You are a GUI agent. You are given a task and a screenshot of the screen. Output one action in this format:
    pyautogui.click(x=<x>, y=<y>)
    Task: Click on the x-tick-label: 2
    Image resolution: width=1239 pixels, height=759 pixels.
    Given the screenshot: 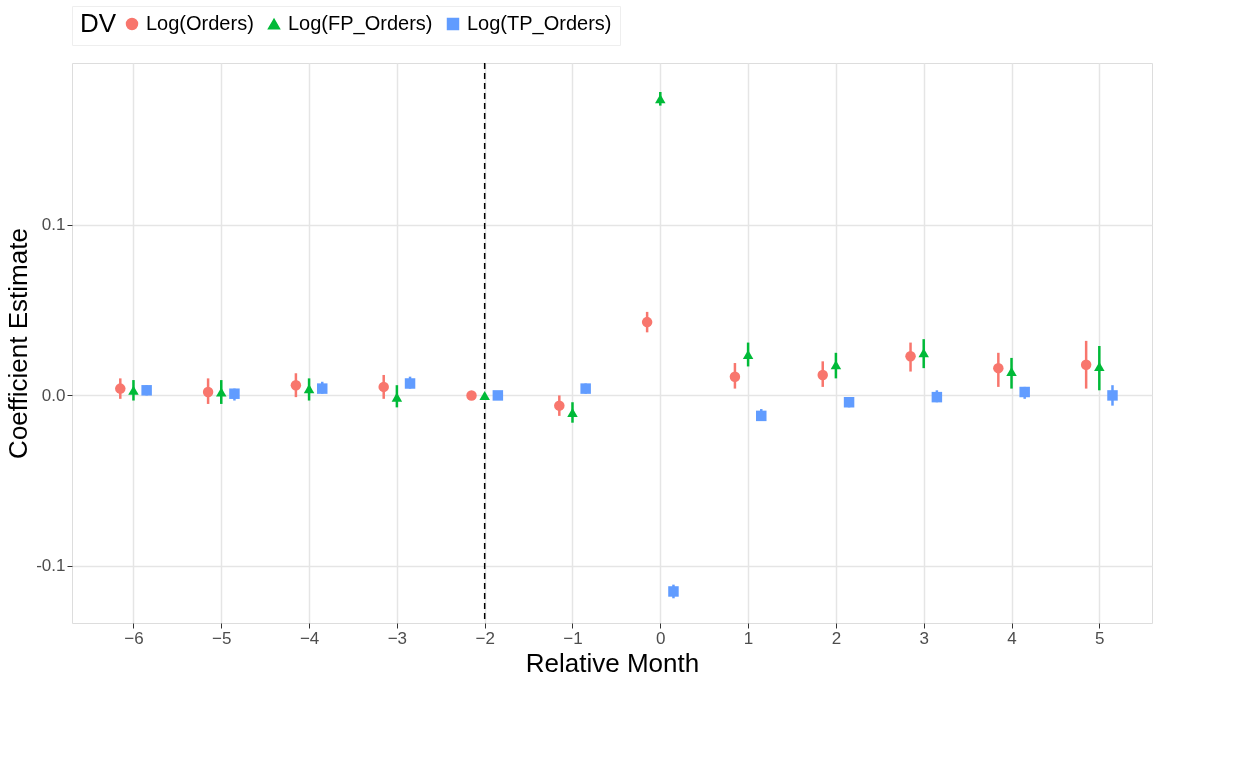 What is the action you would take?
    pyautogui.click(x=836, y=638)
    